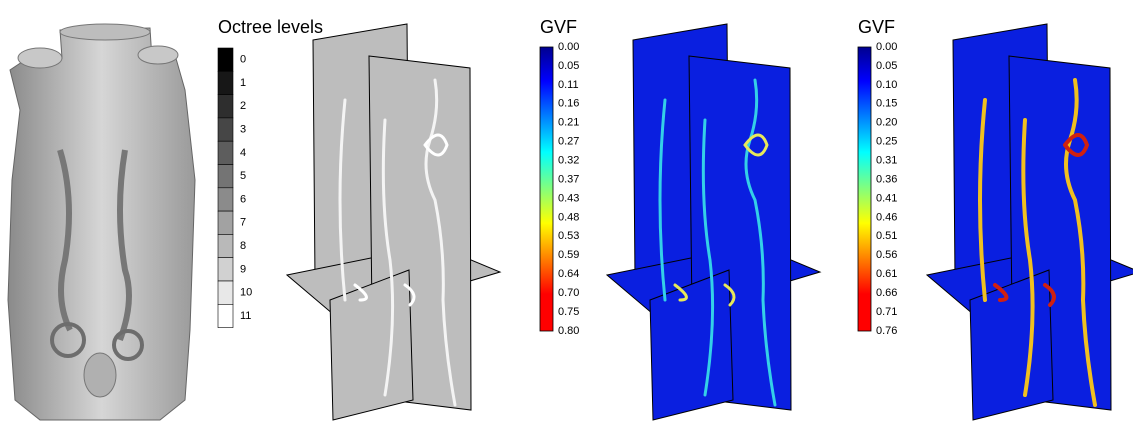 The width and height of the screenshot is (1133, 430). What do you see at coordinates (568, 198) in the screenshot?
I see `colorbar-label: 0.43` at bounding box center [568, 198].